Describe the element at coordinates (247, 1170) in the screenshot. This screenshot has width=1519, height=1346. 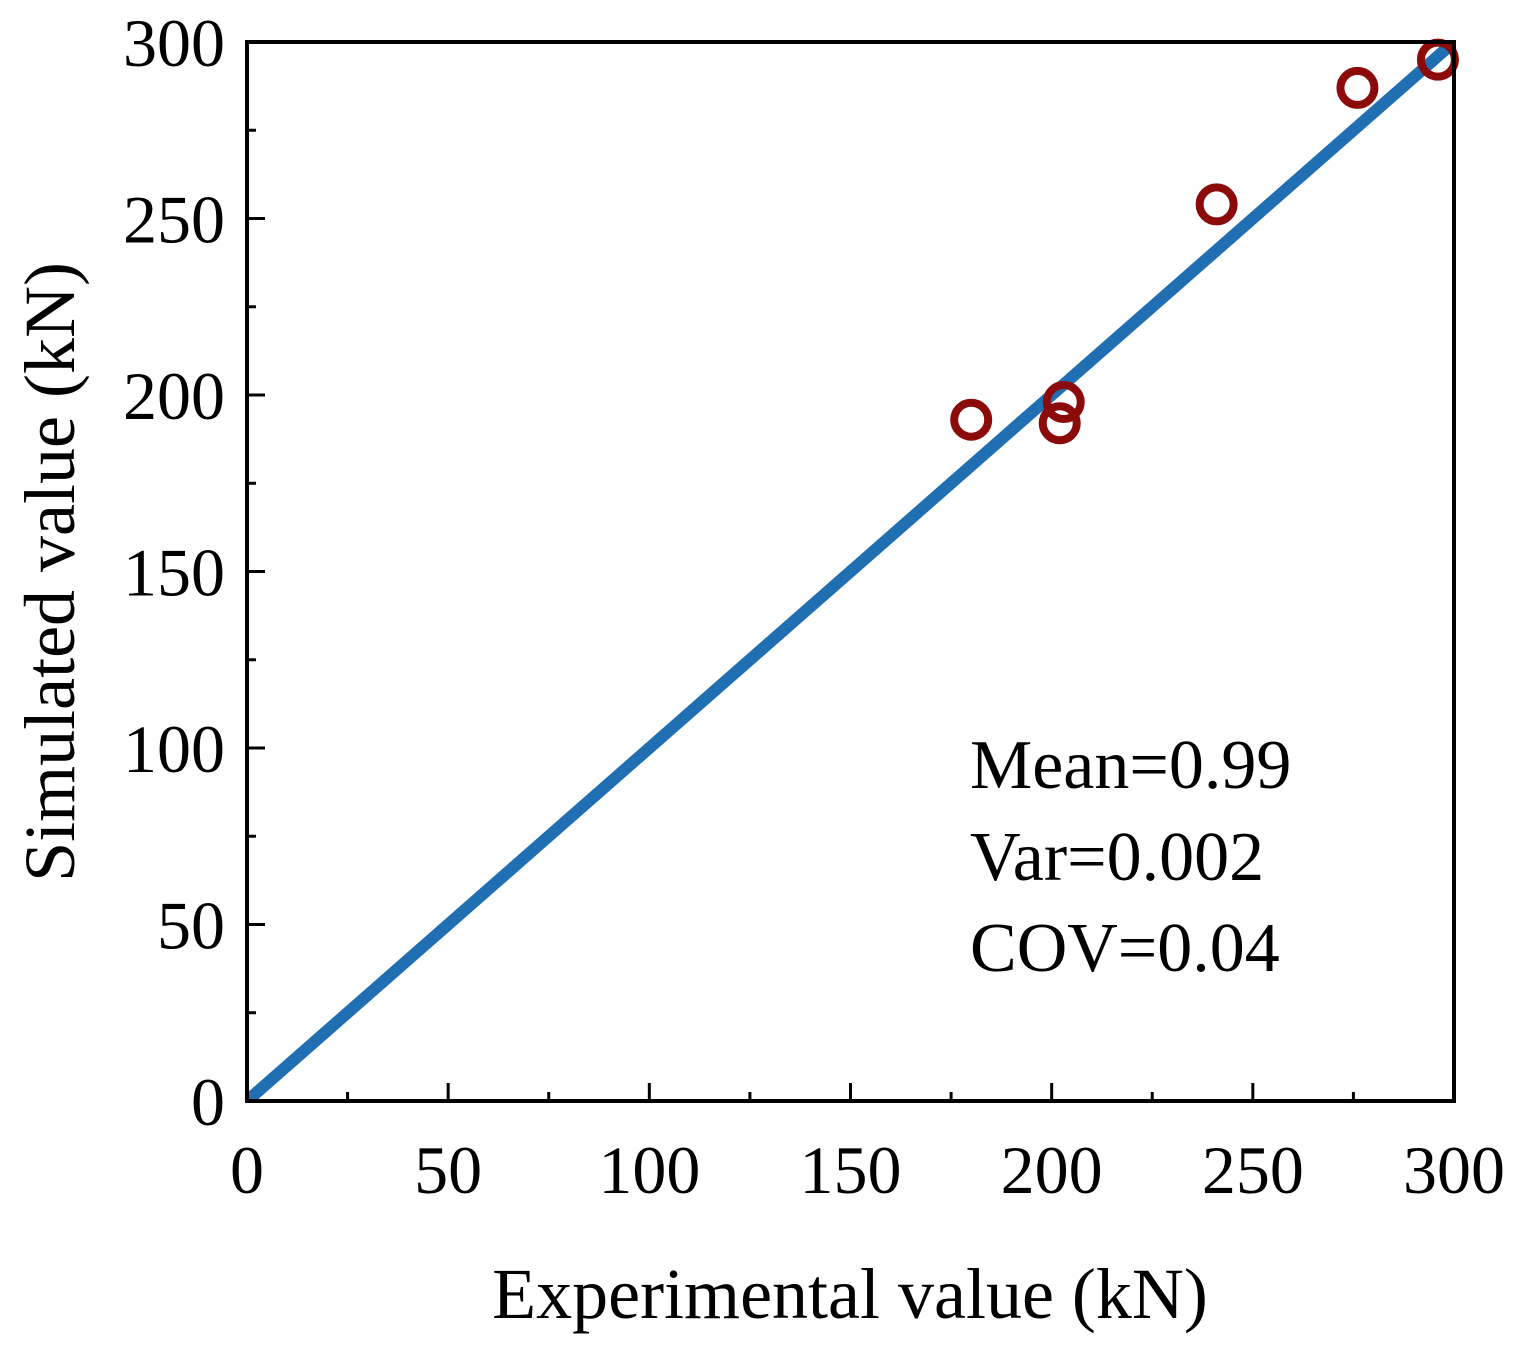
I see `x-tick-label: 0` at that location.